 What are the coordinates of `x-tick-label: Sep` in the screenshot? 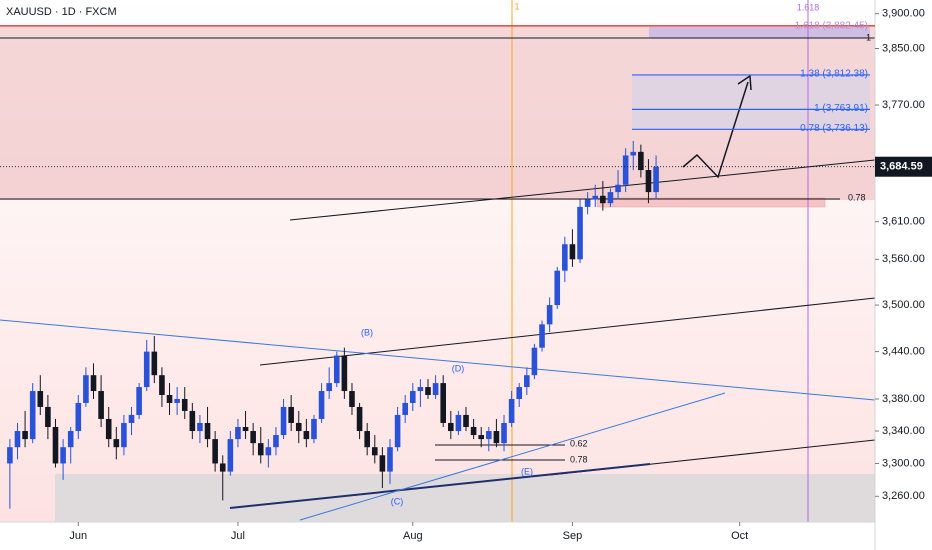 It's located at (573, 536).